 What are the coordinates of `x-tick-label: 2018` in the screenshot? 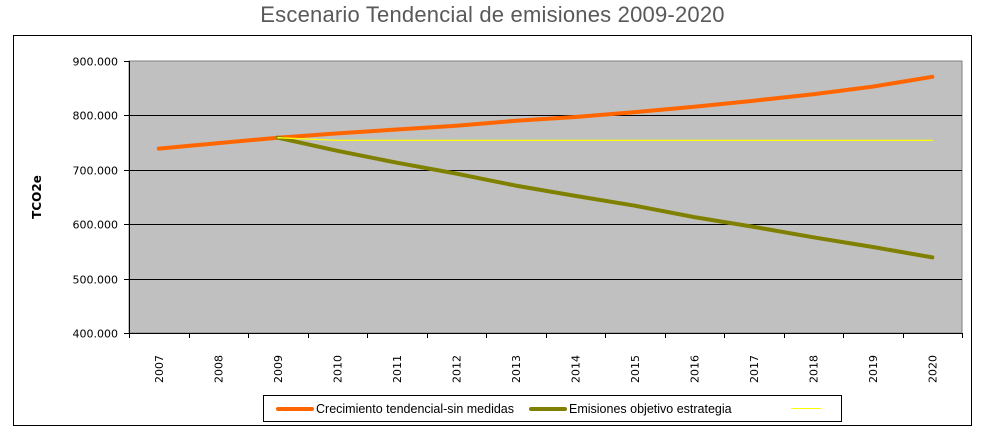 It's located at (813, 369).